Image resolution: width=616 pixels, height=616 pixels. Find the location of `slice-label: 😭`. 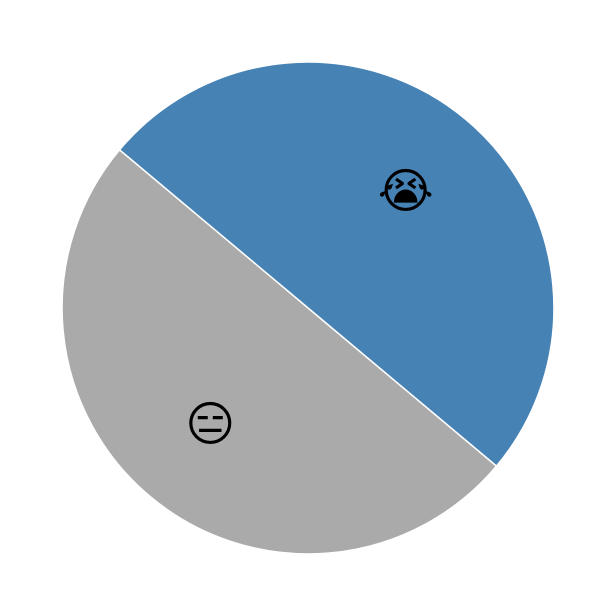

slice-label: 😭 is located at coordinates (406, 192).